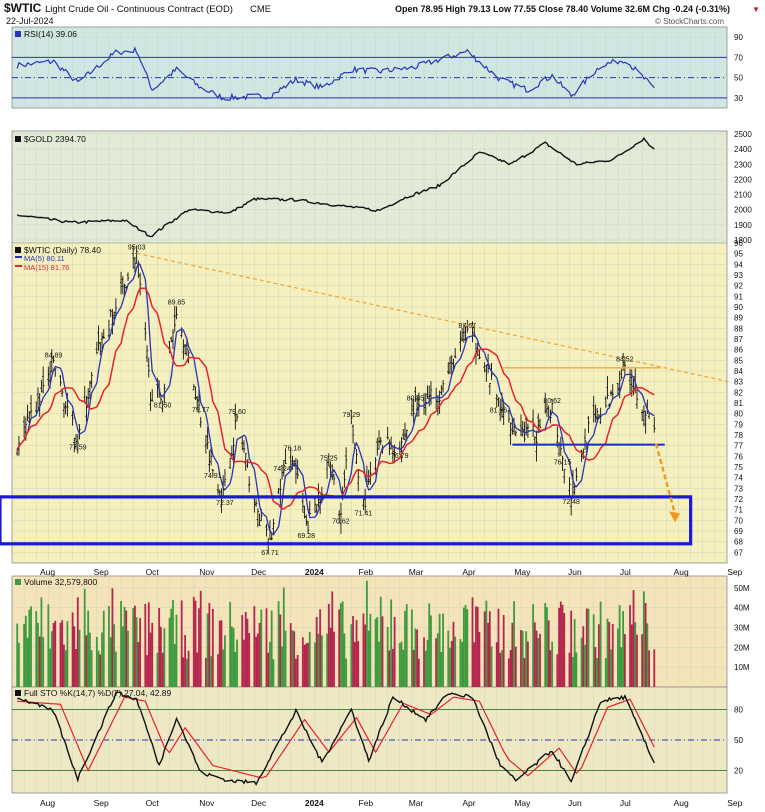 The height and width of the screenshot is (812, 765). What do you see at coordinates (47, 572) in the screenshot?
I see `x-axis-label: Aug` at bounding box center [47, 572].